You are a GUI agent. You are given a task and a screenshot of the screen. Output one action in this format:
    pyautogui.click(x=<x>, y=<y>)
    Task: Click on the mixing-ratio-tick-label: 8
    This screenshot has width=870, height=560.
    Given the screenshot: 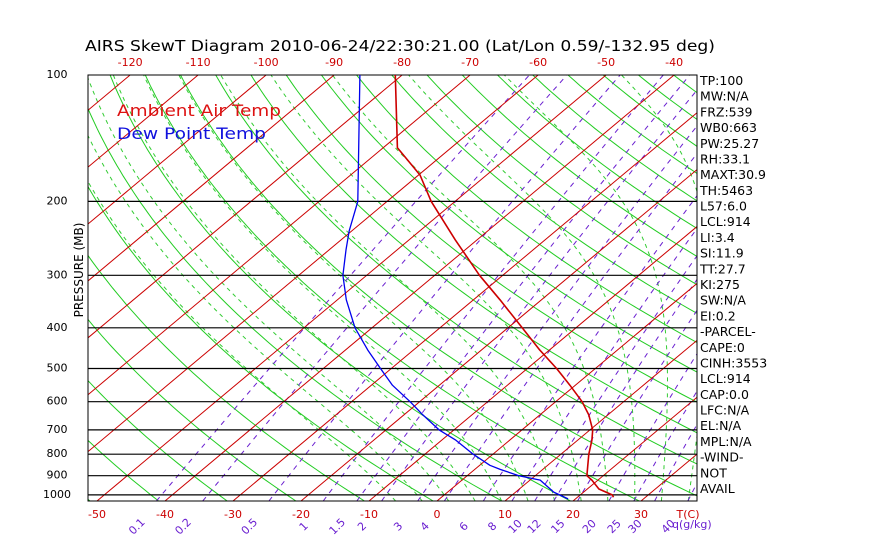 What is the action you would take?
    pyautogui.click(x=492, y=526)
    